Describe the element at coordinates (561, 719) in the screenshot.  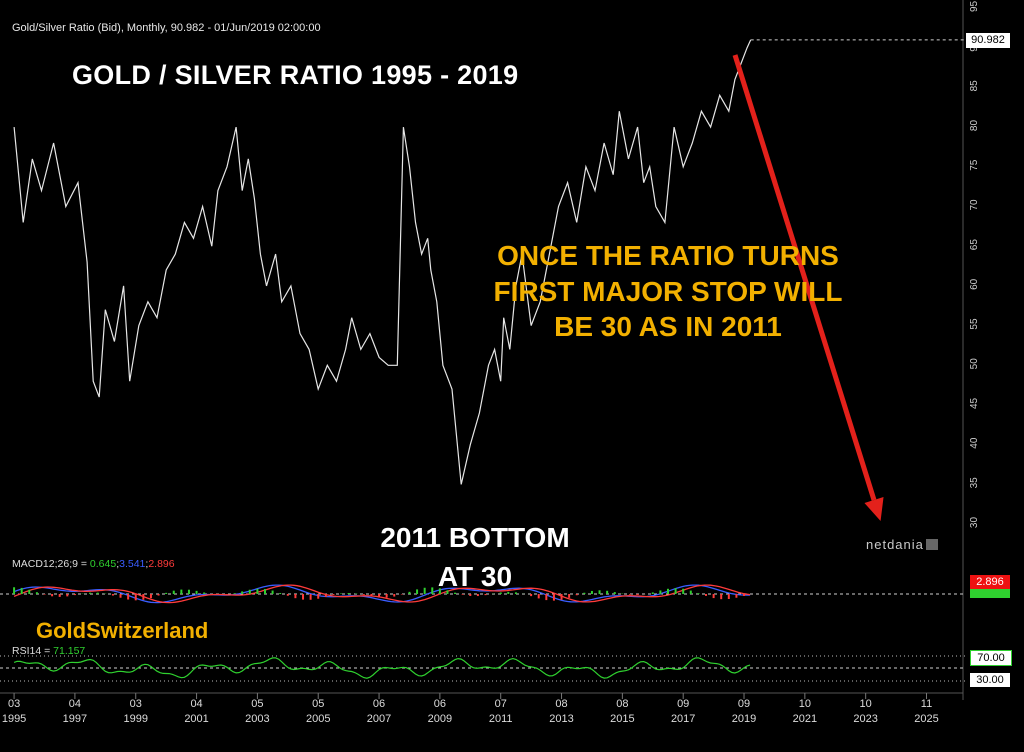
I see `x-tick-label-bottom: 2013` at that location.